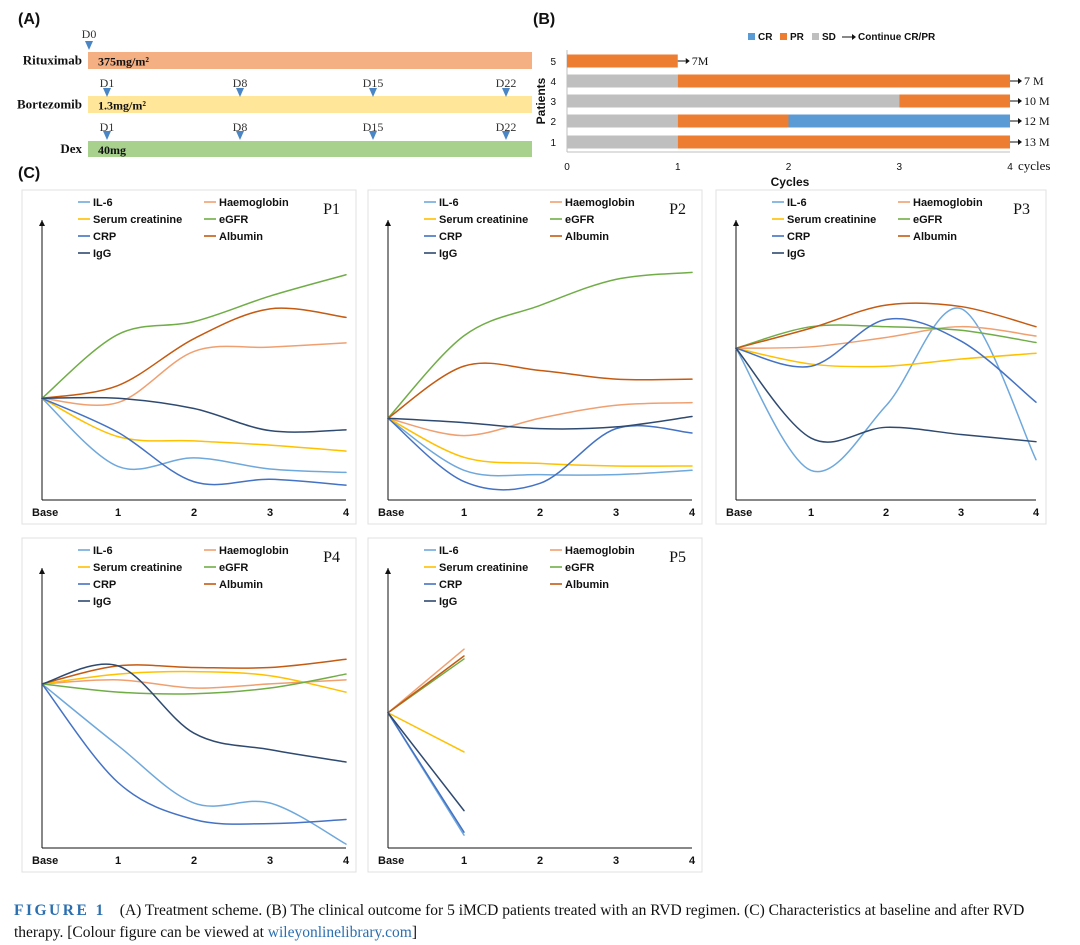 The image size is (1080, 945). Describe the element at coordinates (1036, 513) in the screenshot. I see `panel-p3-x-tick-4: 4` at that location.